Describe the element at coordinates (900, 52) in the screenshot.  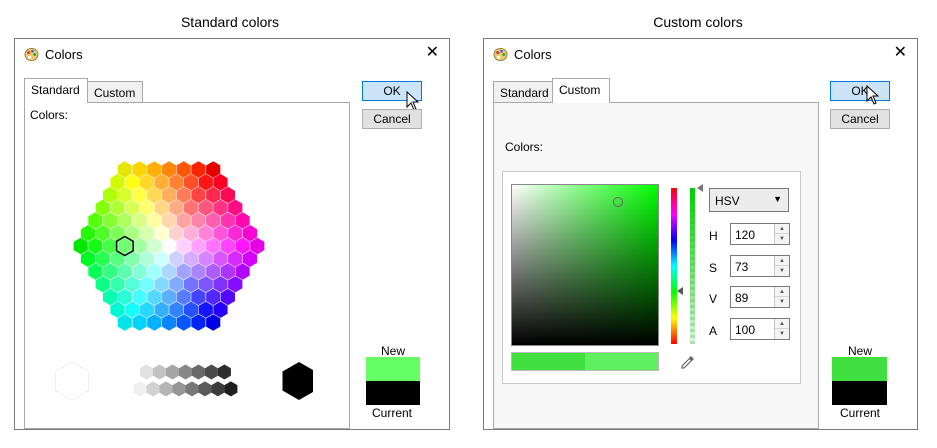
I see `close-icon: ✕` at that location.